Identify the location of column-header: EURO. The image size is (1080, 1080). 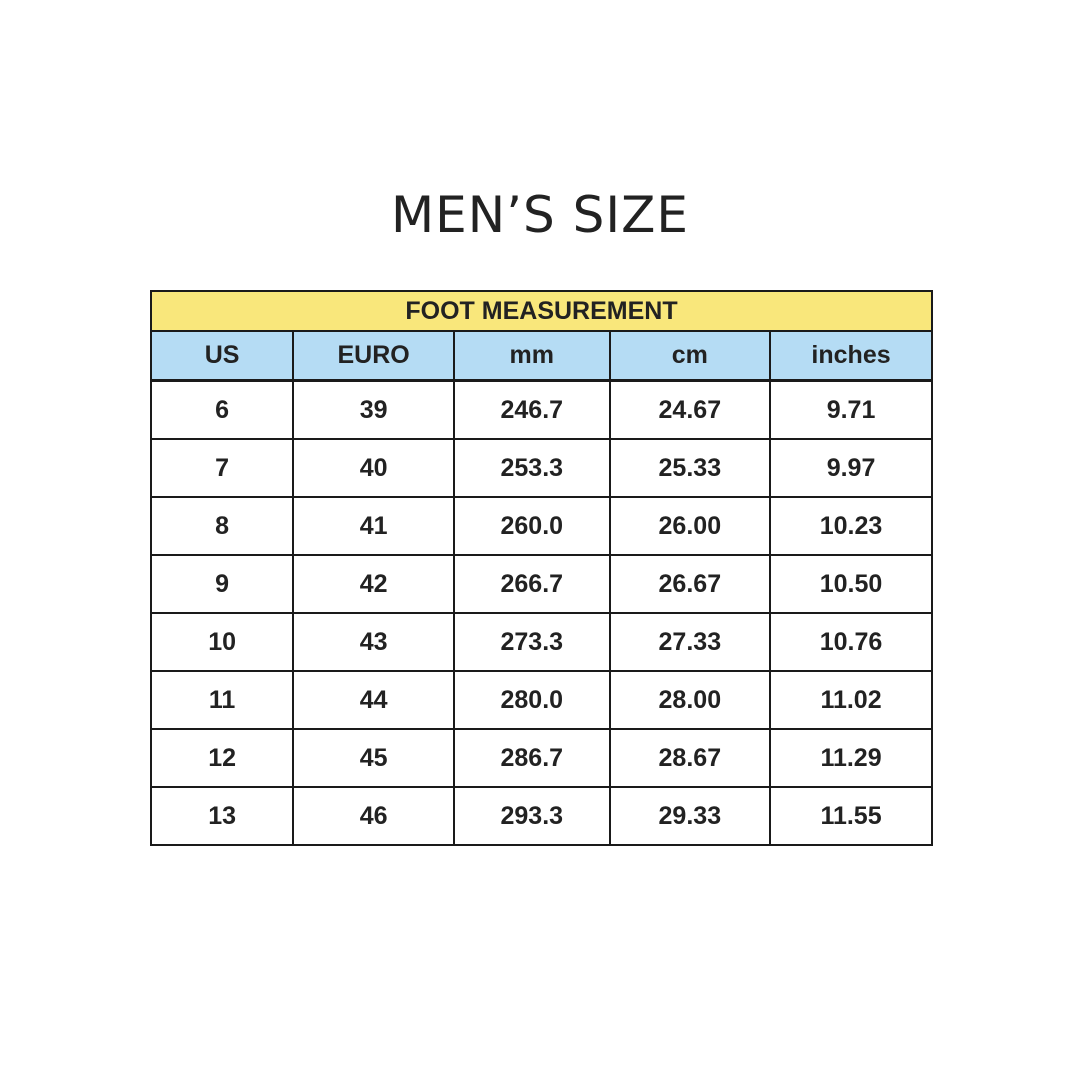
(373, 356).